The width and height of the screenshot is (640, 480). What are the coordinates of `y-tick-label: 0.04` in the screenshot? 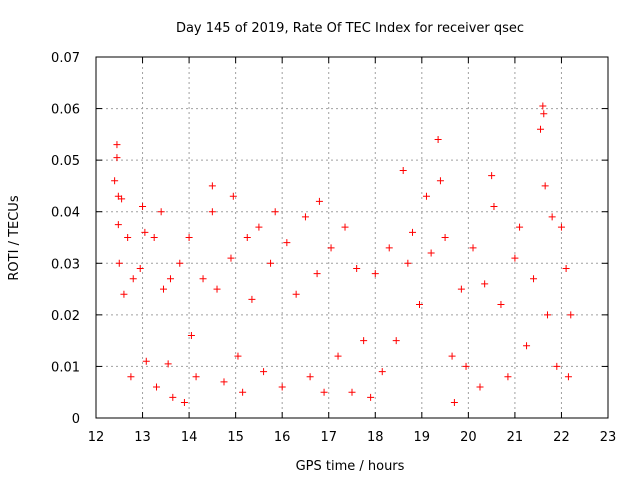 It's located at (65, 213).